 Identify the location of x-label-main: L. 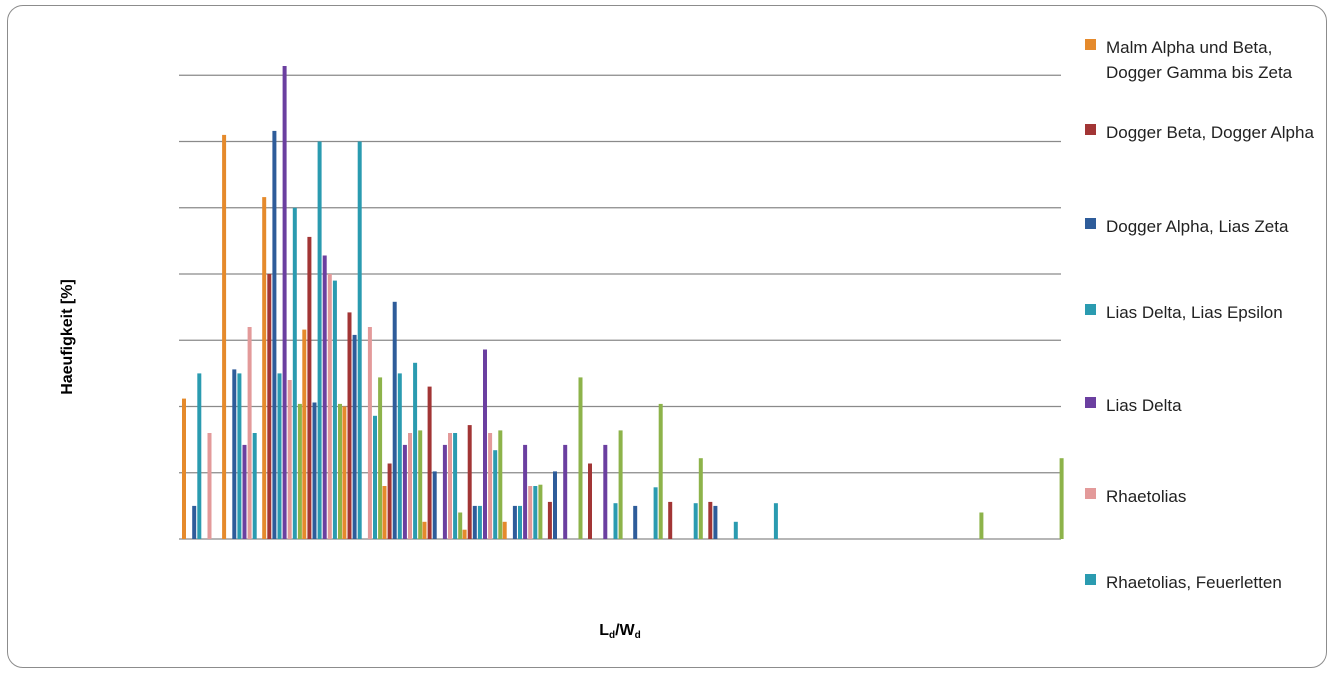
(604, 630).